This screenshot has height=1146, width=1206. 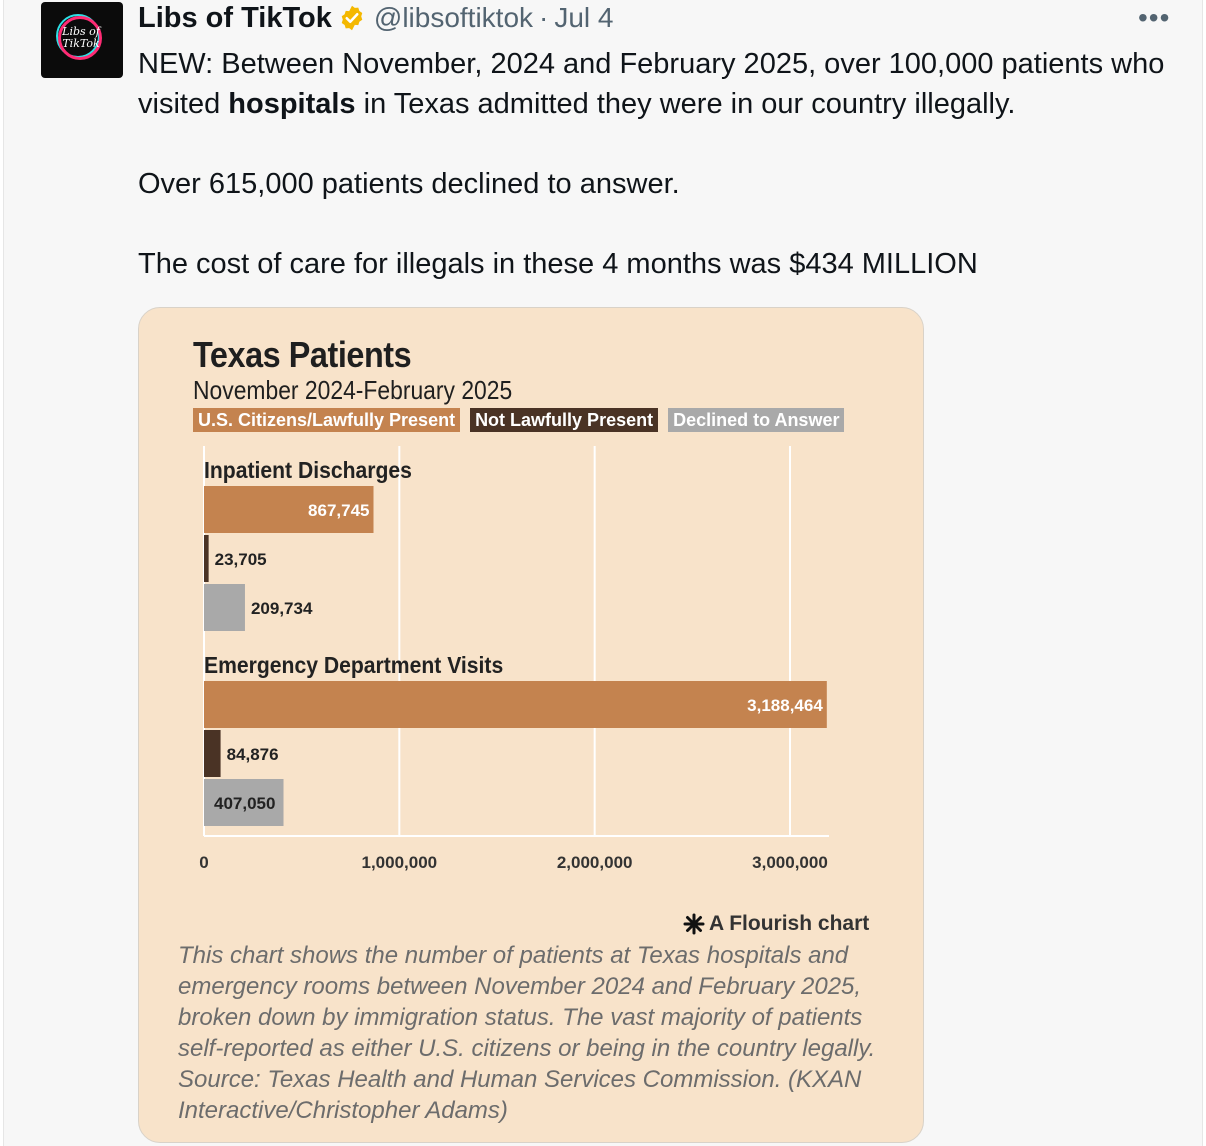 I want to click on bar-value-label-g0-s0: 867,745, so click(x=338, y=510).